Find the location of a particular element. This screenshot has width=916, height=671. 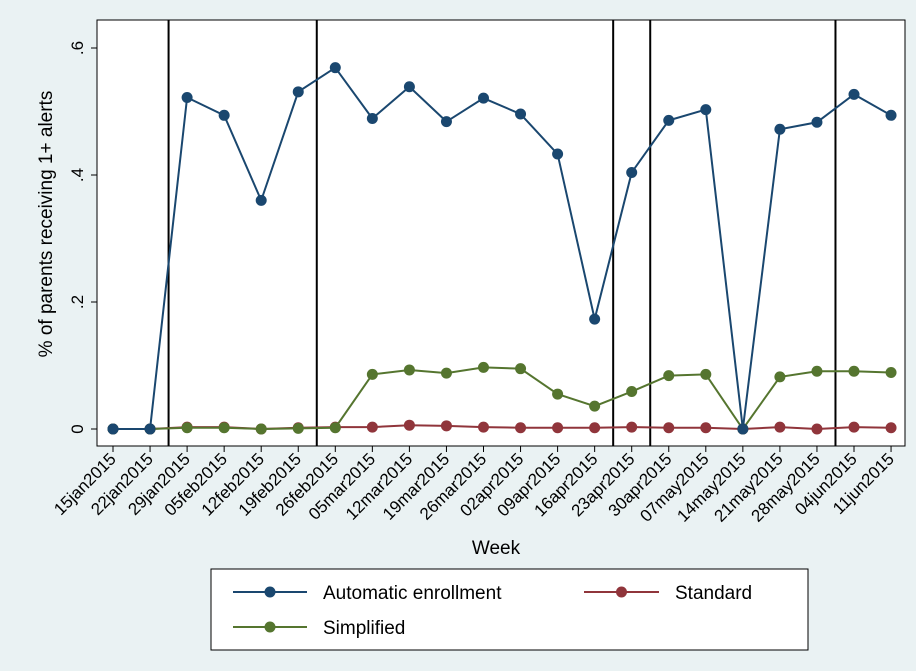

legend: Automatic enrollment Standard Simplified is located at coordinates (509, 609).